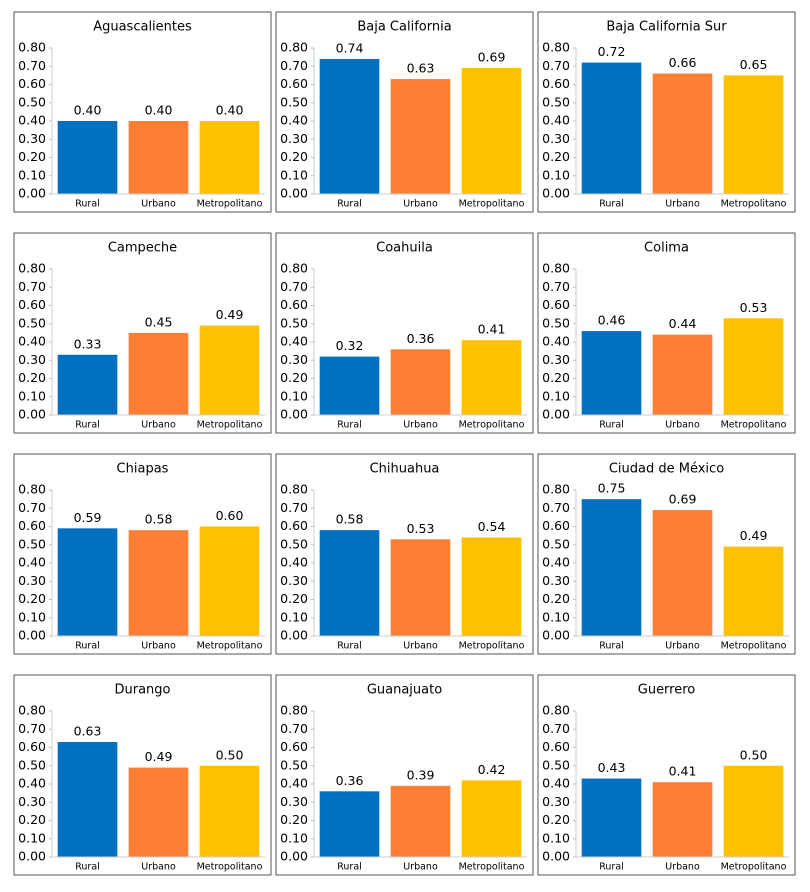  What do you see at coordinates (612, 767) in the screenshot?
I see `value-label: 0.43` at bounding box center [612, 767].